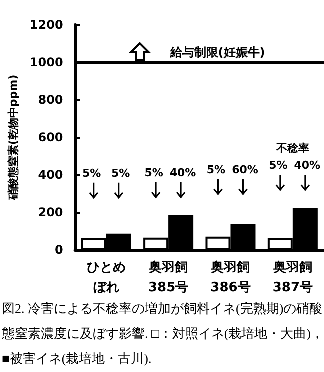 Image resolution: width=324 pixels, height=372 pixels. What do you see at coordinates (217, 53) in the screenshot?
I see `ref-line-label: 給与制限(妊娠牛)` at bounding box center [217, 53].